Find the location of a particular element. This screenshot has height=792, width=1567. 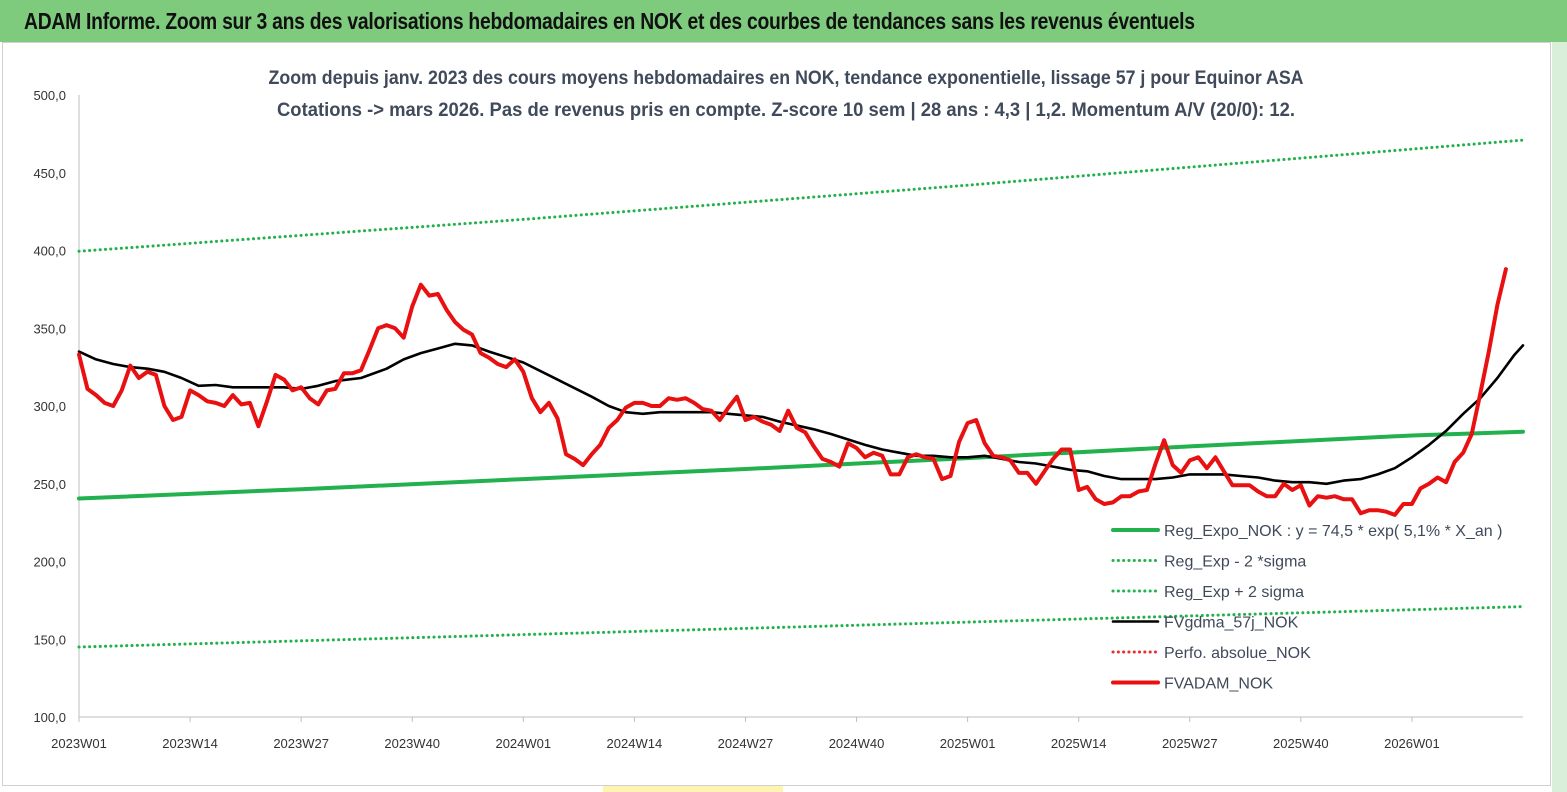

legend-label-3: FVgdma_57j_NOK is located at coordinates (1231, 623).